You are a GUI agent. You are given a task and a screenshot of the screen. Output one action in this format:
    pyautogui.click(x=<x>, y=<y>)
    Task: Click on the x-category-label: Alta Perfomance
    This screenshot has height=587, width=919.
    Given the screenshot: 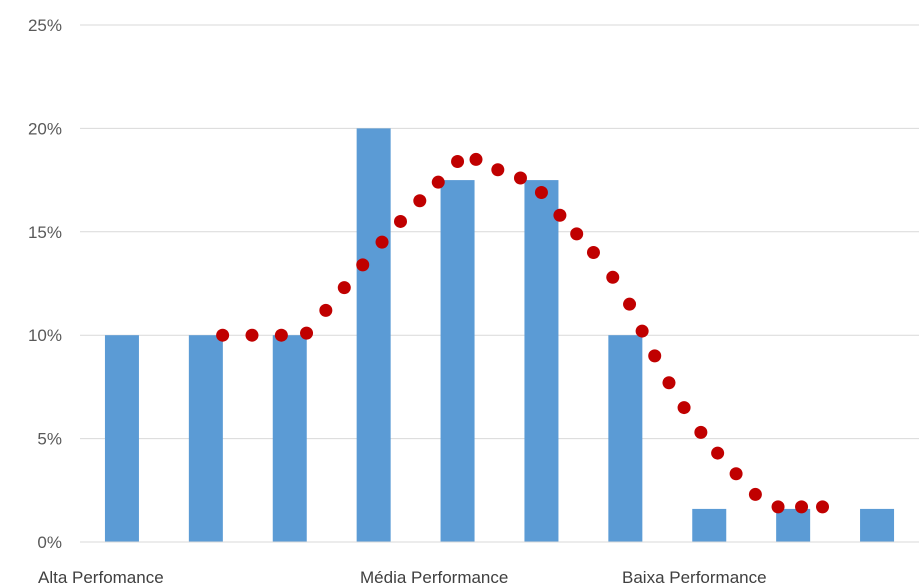 What is the action you would take?
    pyautogui.click(x=101, y=577)
    